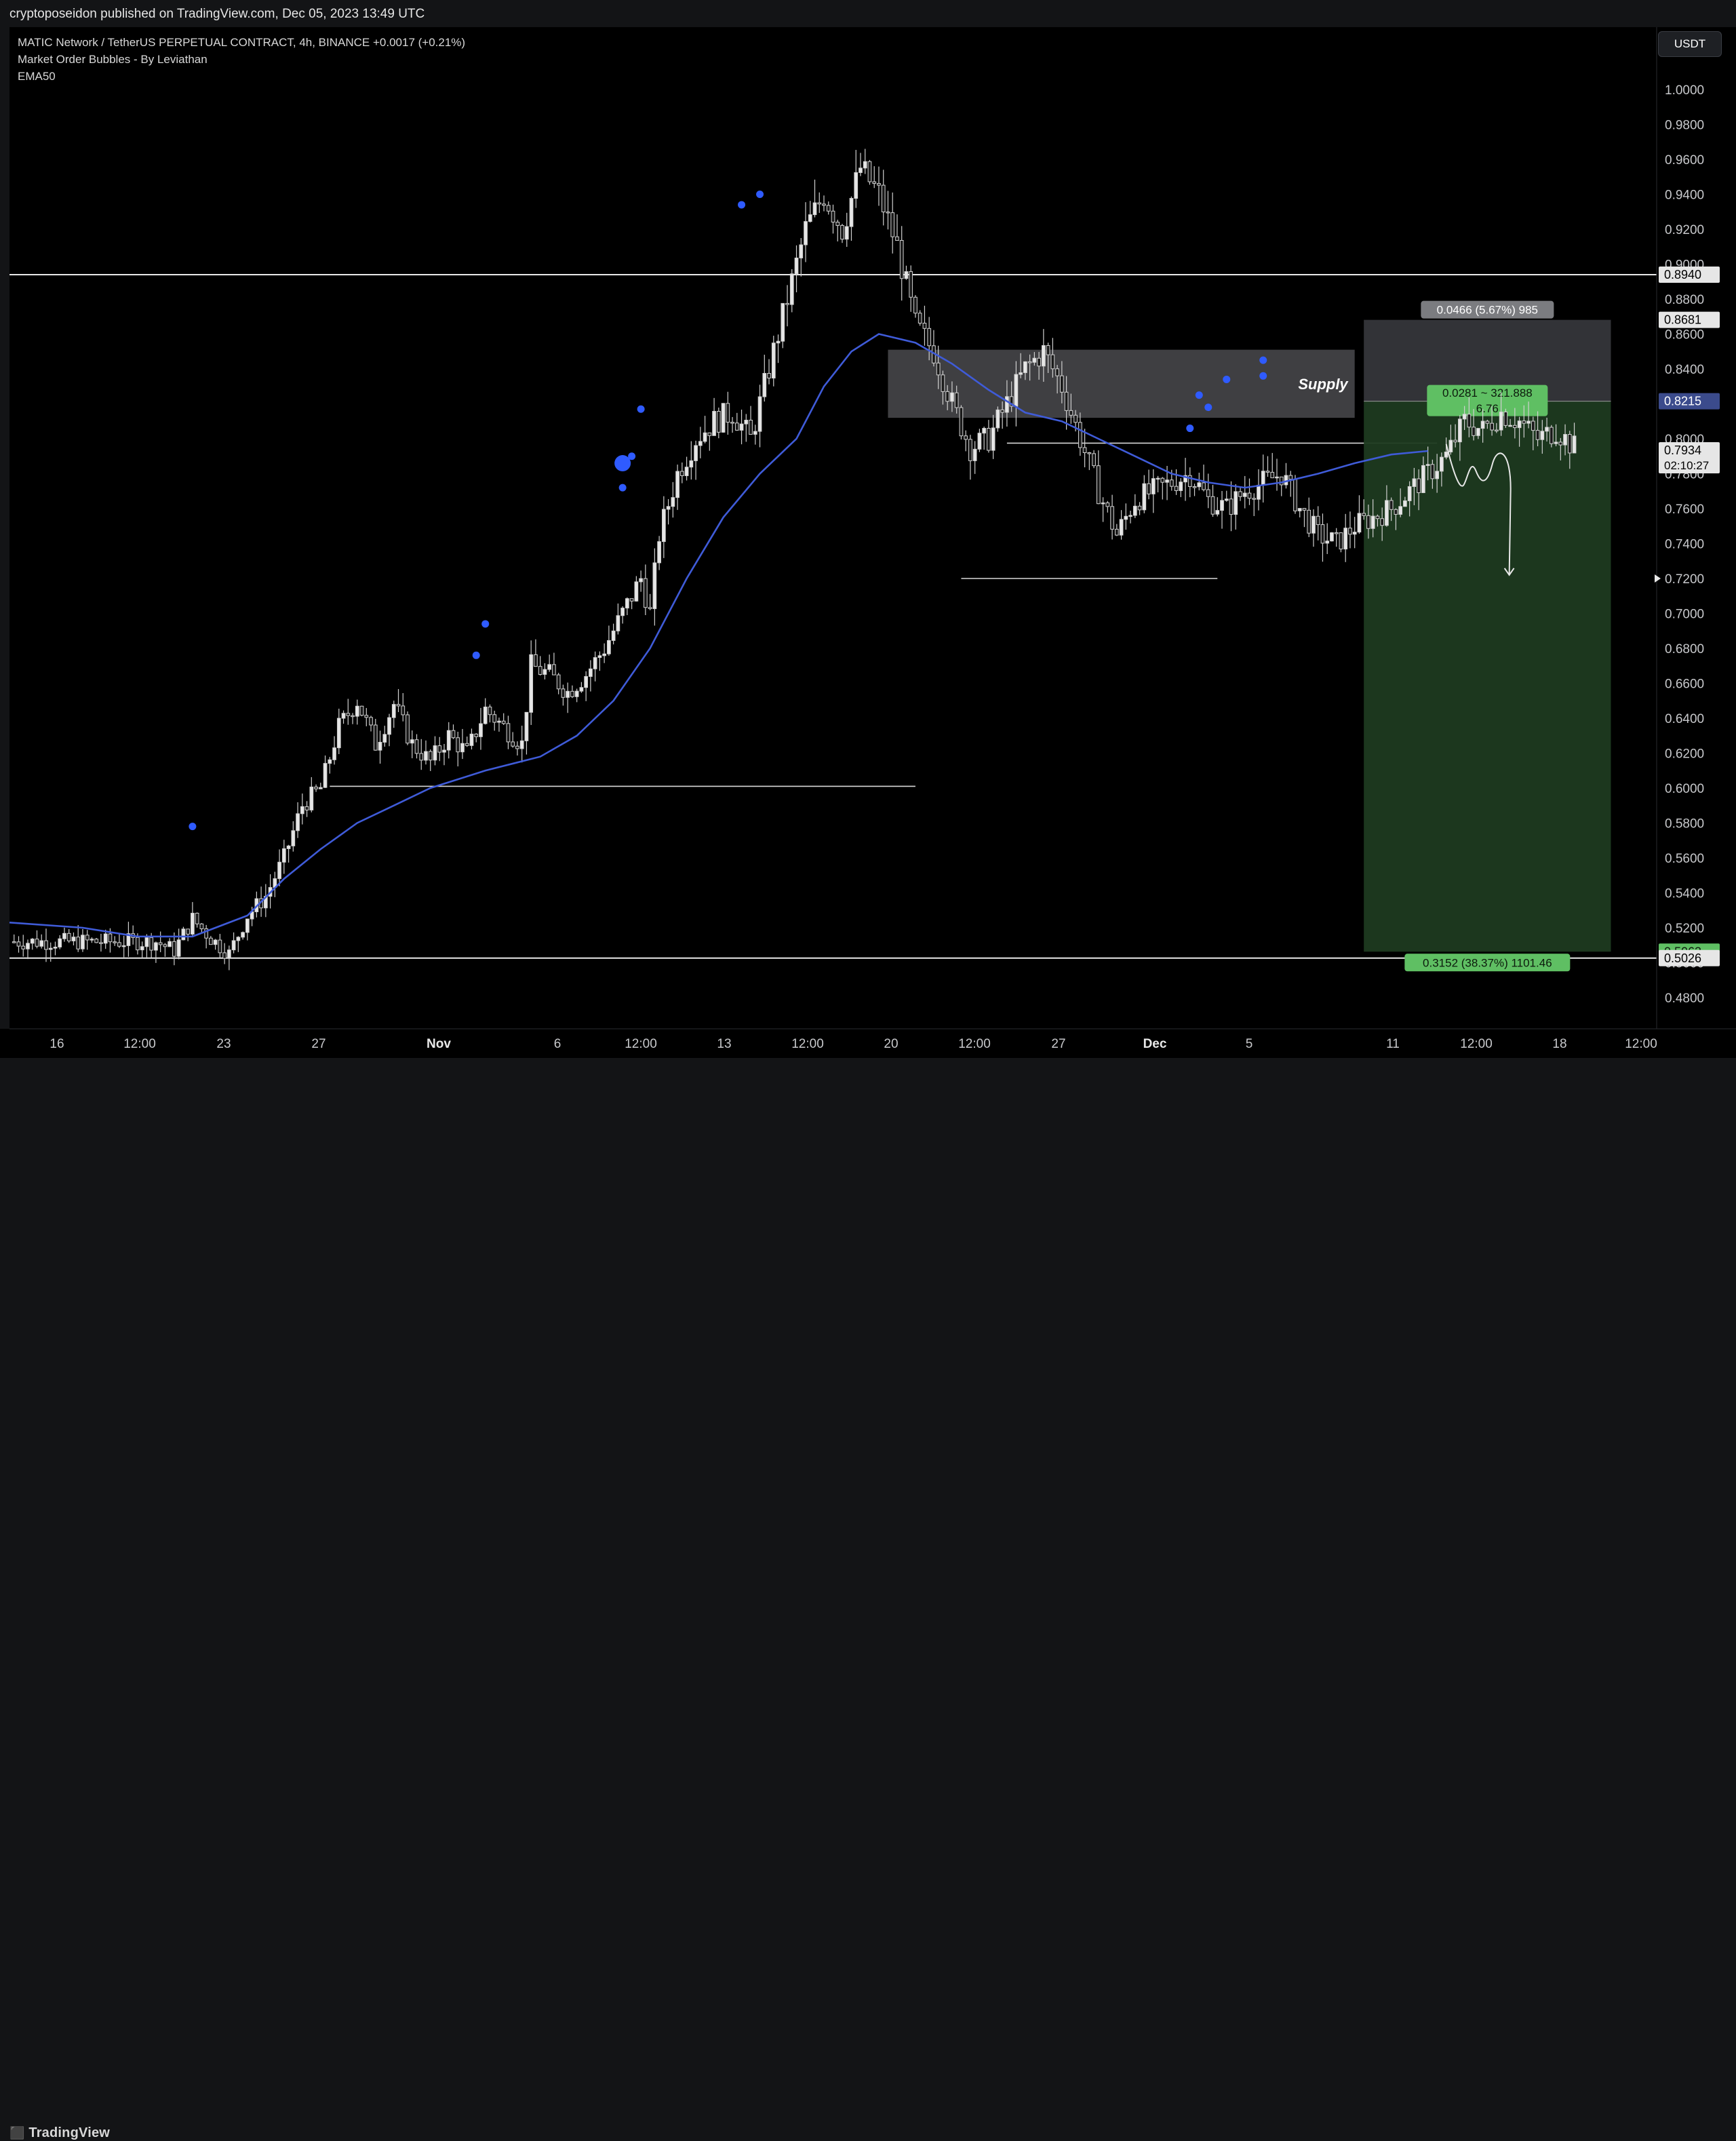  Describe the element at coordinates (113, 59) in the screenshot. I see `indicator-order-bubbles: Market Order Bubbles - By Leviathan` at that location.